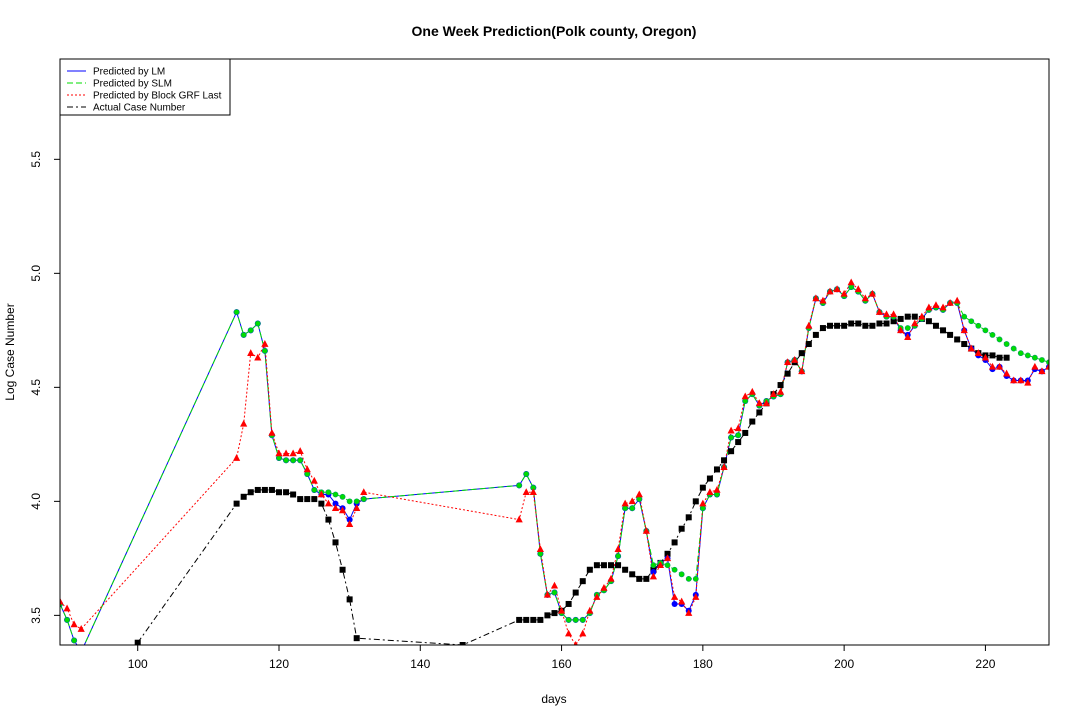  I want to click on x-tick-label: 220, so click(985, 664).